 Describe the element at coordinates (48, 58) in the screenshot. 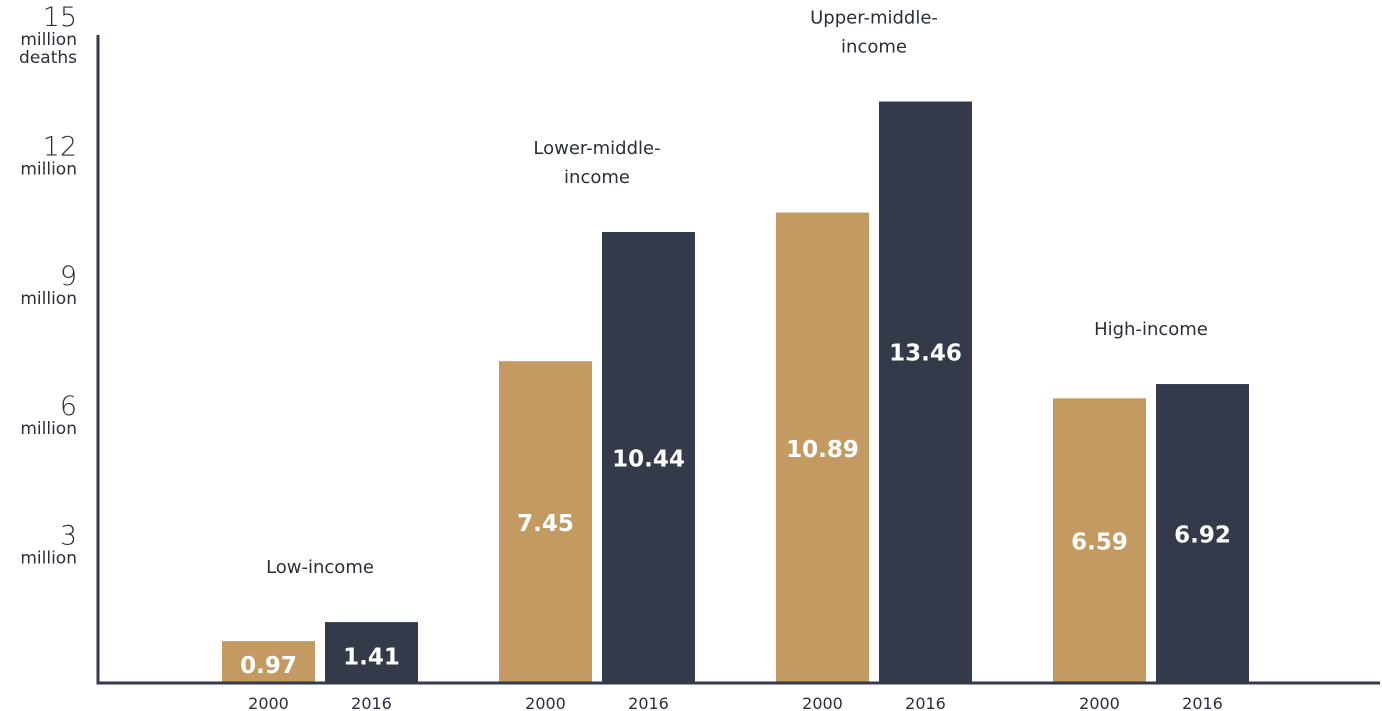

I see `y-tick-unit-15-line-2: deaths` at that location.